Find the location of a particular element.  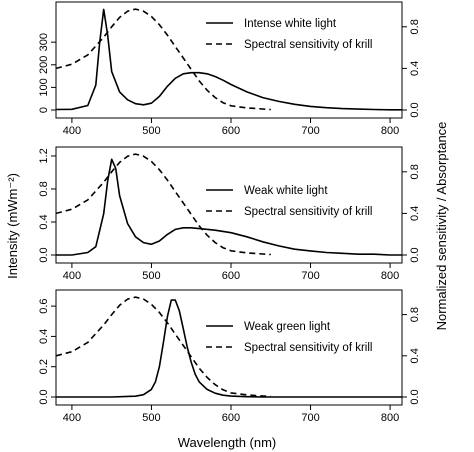

y-left-tick-label: 1.2 is located at coordinates (44, 155).